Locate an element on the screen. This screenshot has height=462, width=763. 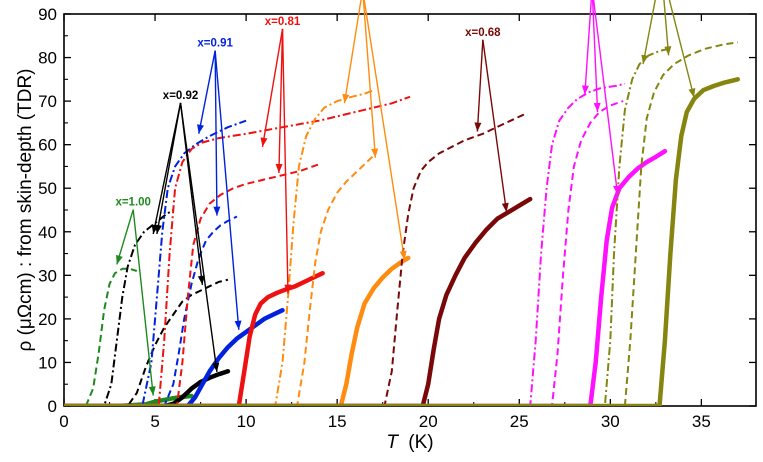
x-tick-label: 10 is located at coordinates (246, 421).